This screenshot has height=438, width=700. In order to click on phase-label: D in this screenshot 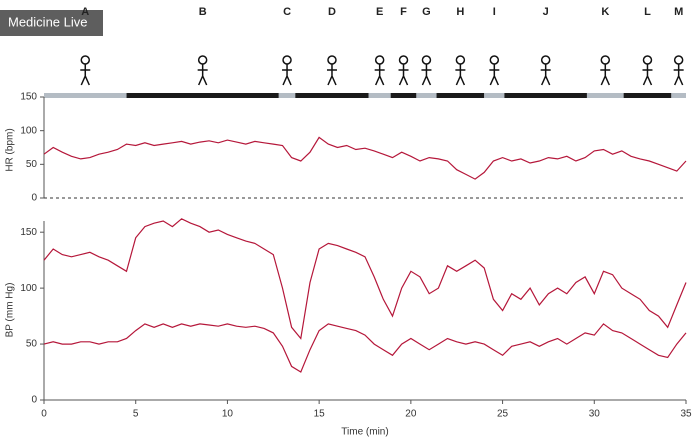, I will do `click(332, 12)`.